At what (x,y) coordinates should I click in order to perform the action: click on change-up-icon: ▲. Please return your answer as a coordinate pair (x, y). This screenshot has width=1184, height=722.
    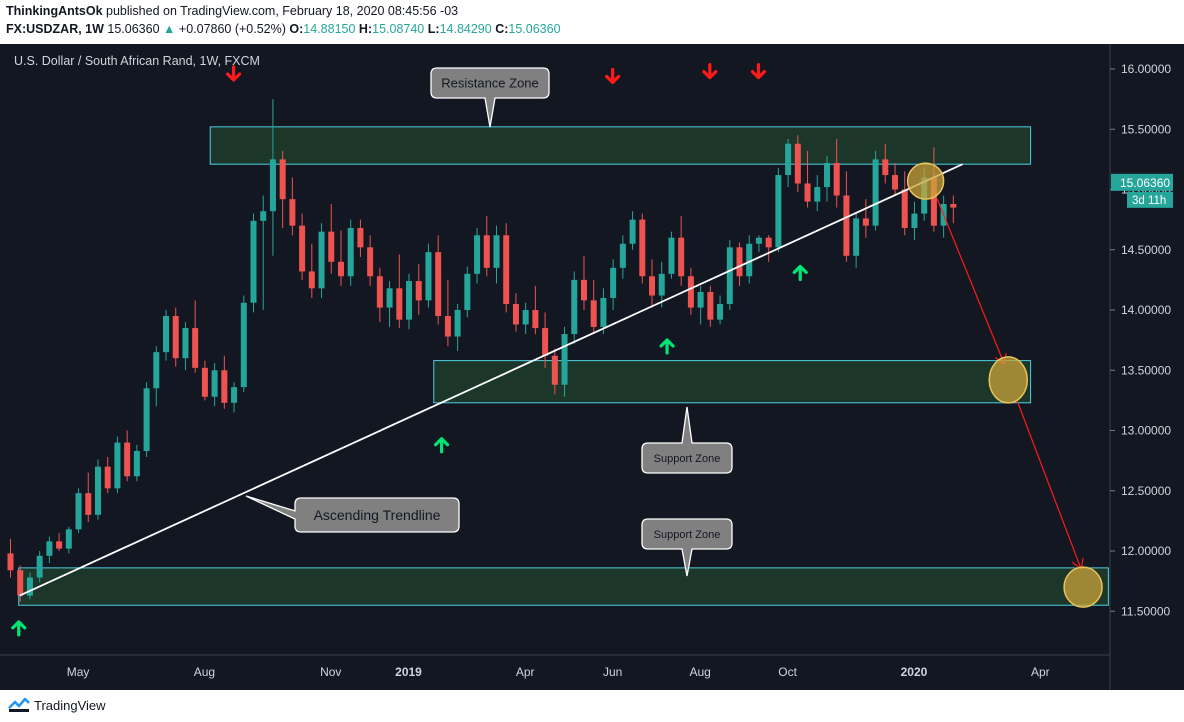
    Looking at the image, I should click on (169, 29).